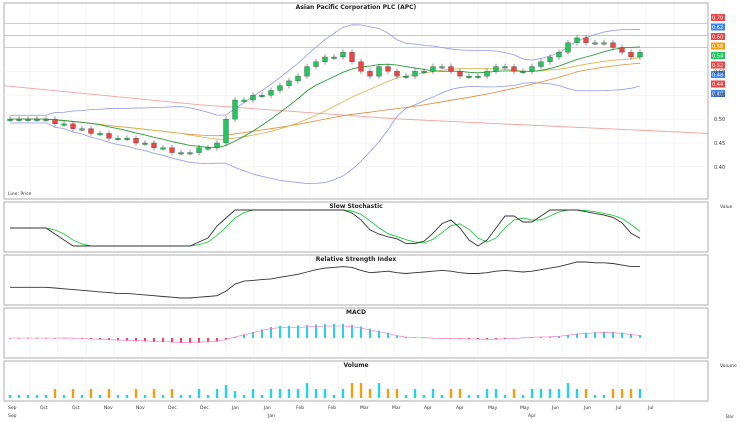  I want to click on rsi-label: Relative Strength Index, so click(356, 259).